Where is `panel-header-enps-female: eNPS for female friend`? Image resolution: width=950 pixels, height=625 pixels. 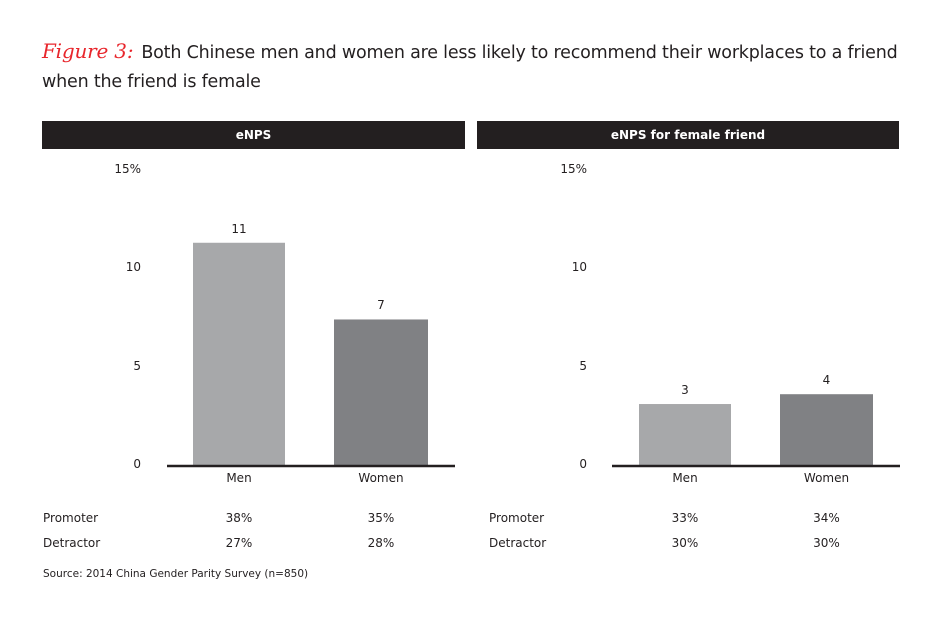
panel-header-enps-female: eNPS for female friend is located at coordinates (688, 135).